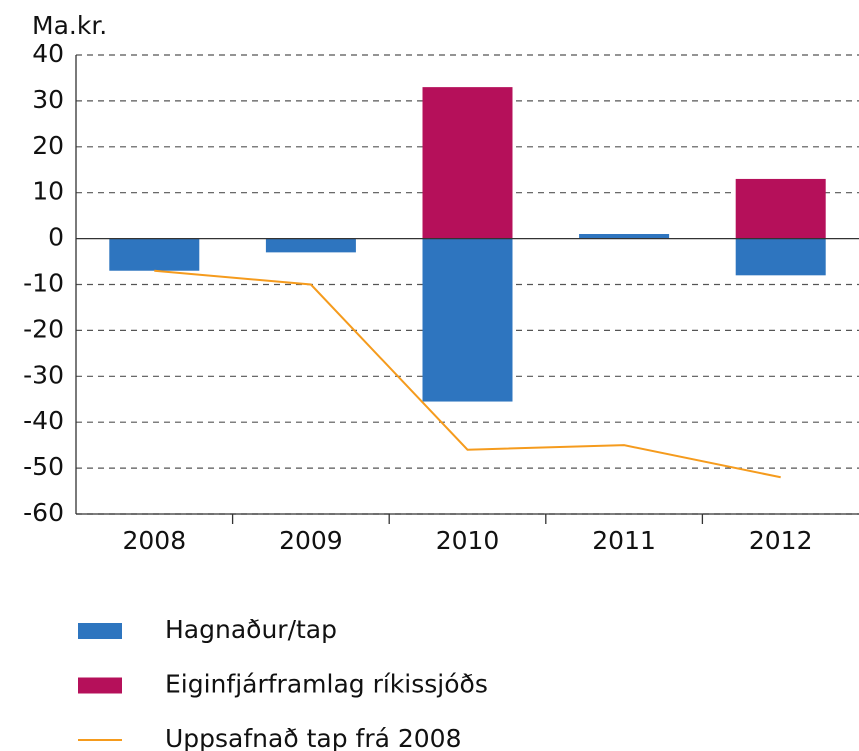 Image resolution: width=859 pixels, height=751 pixels. I want to click on y-tick-label: -40, so click(43, 420).